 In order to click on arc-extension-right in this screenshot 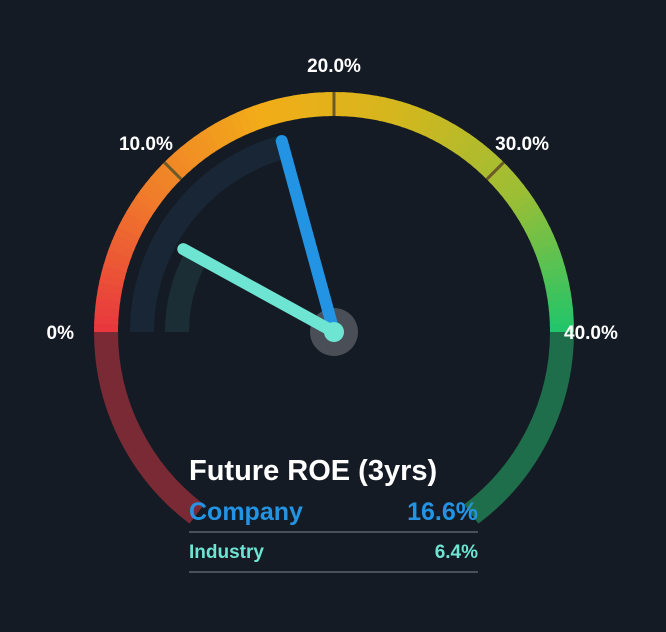, I will do `click(518, 427)`.